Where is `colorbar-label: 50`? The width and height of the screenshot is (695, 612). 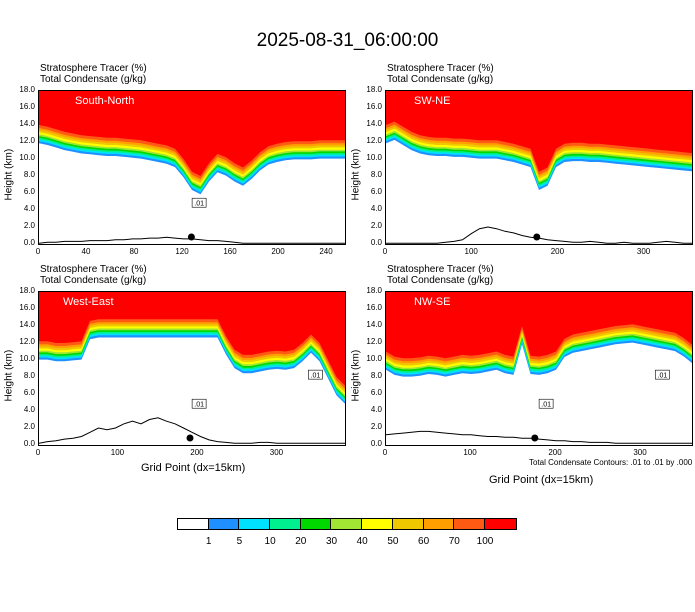 colorbar-label: 50 is located at coordinates (393, 541).